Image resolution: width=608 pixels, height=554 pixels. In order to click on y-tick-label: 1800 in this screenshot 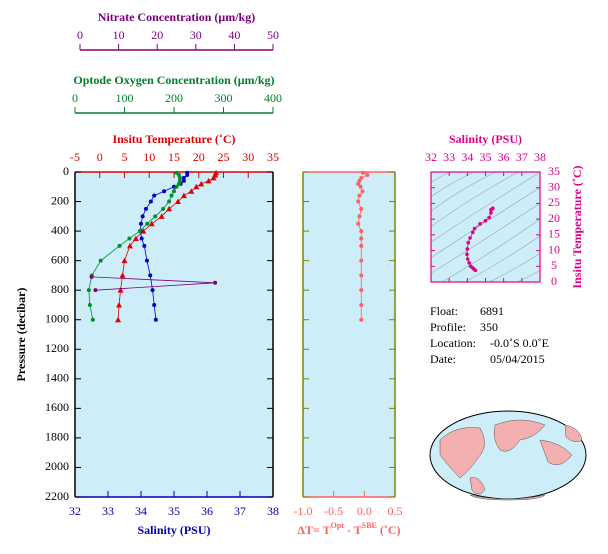, I will do `click(57, 437)`.